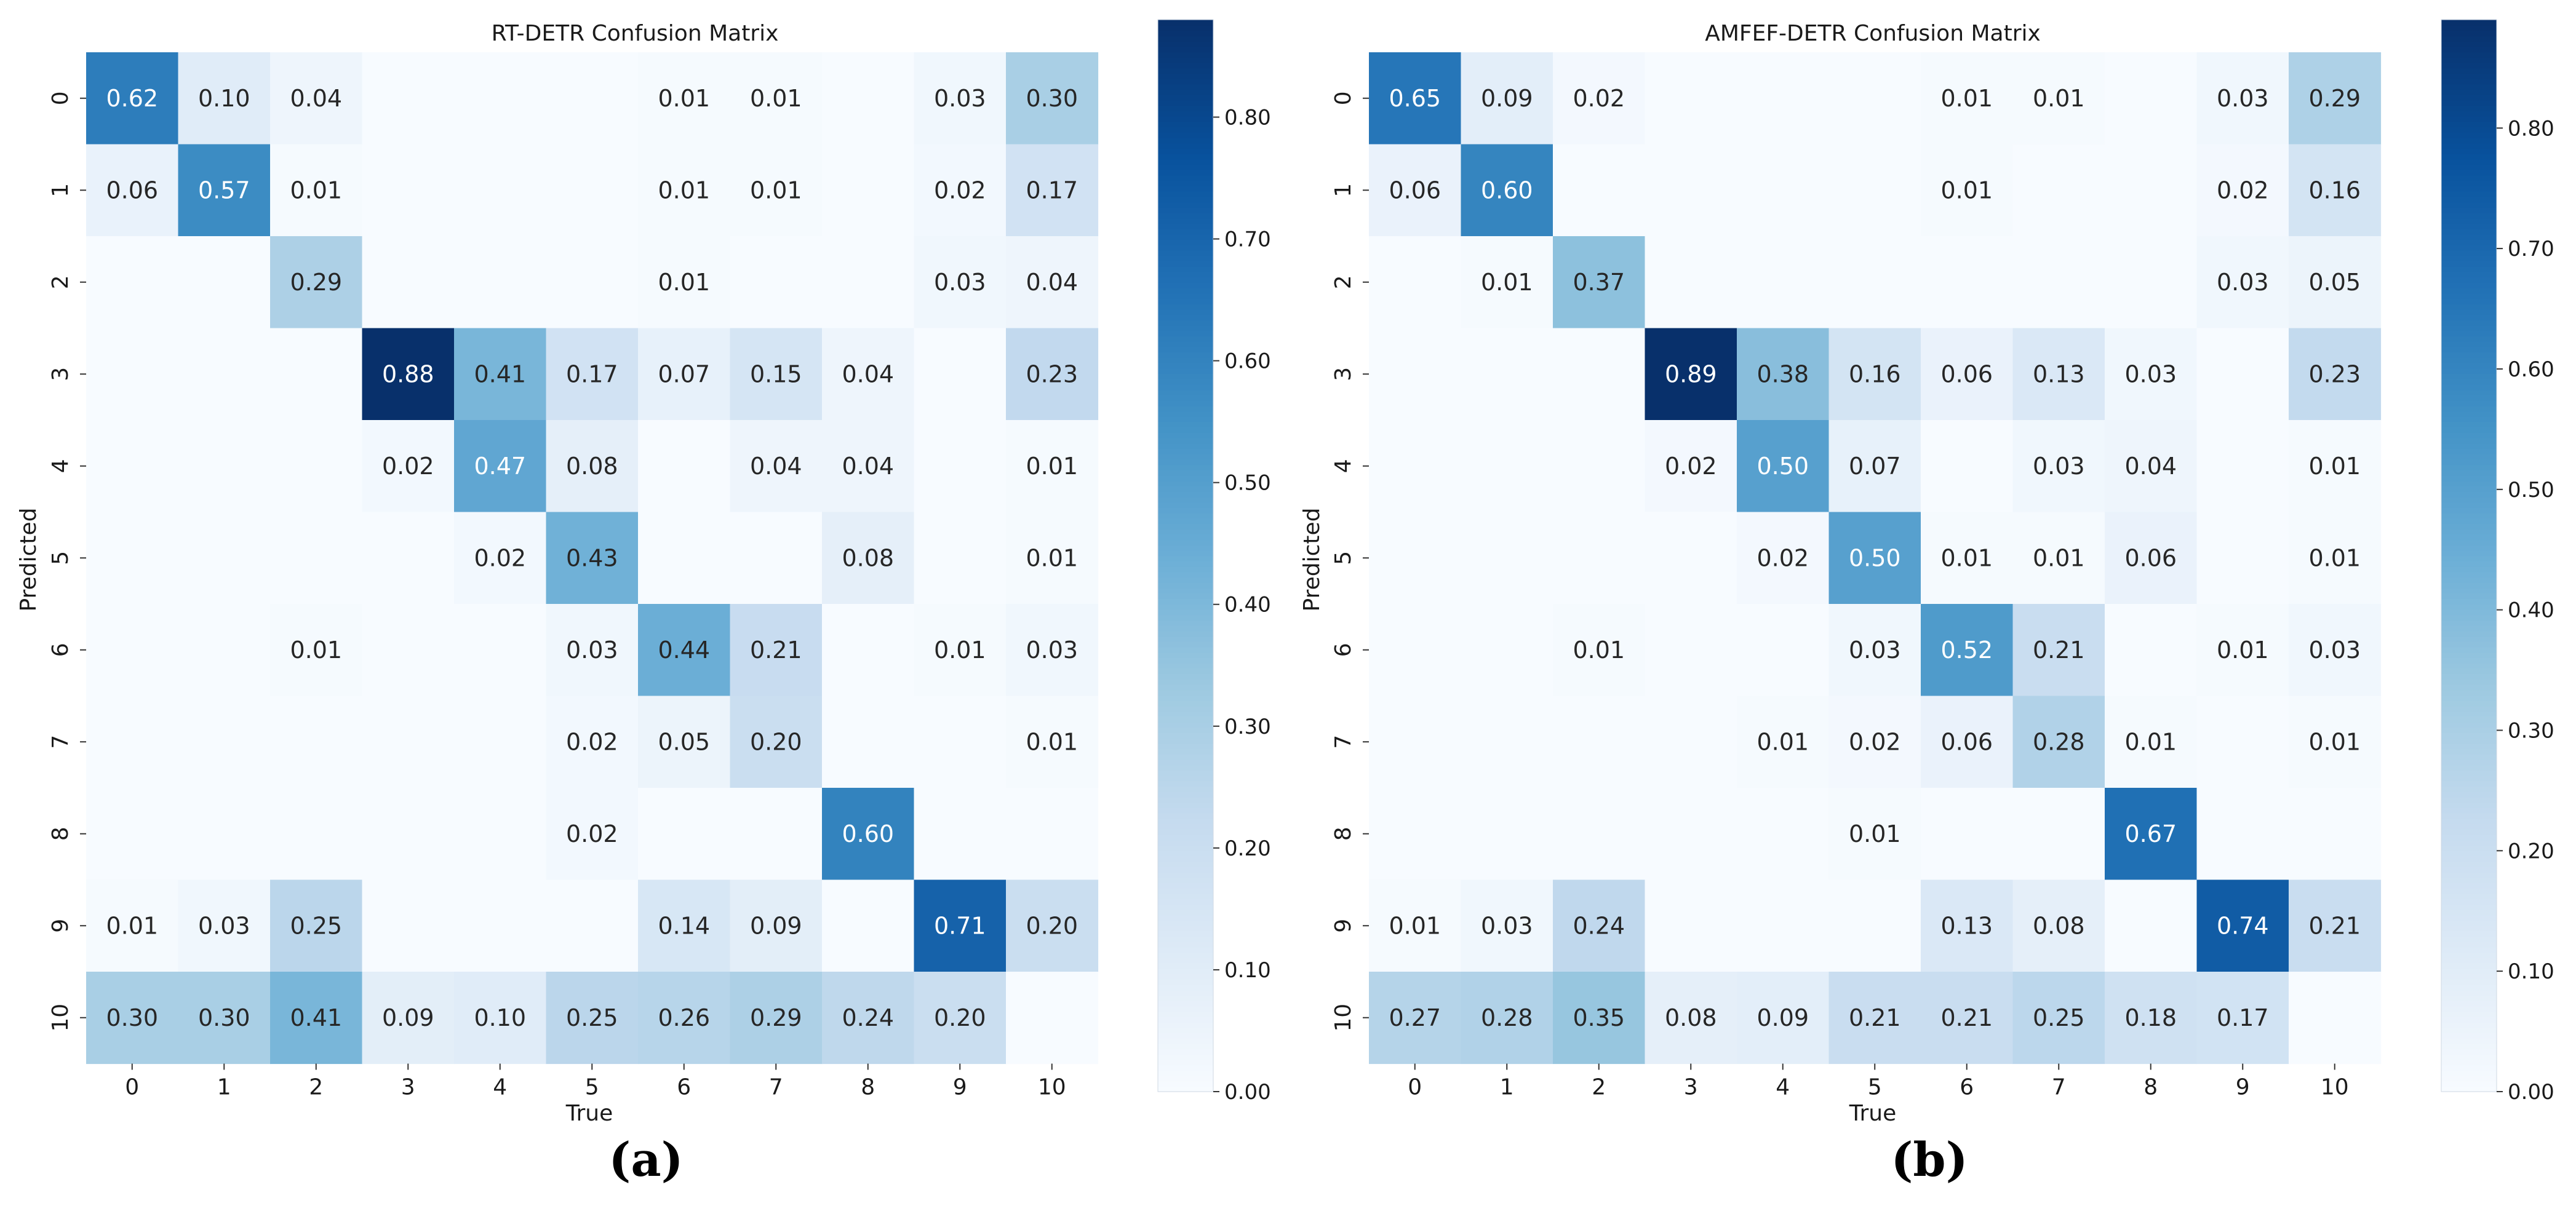 Image resolution: width=2576 pixels, height=1206 pixels. I want to click on cell-value-label: 0.21, so click(2059, 650).